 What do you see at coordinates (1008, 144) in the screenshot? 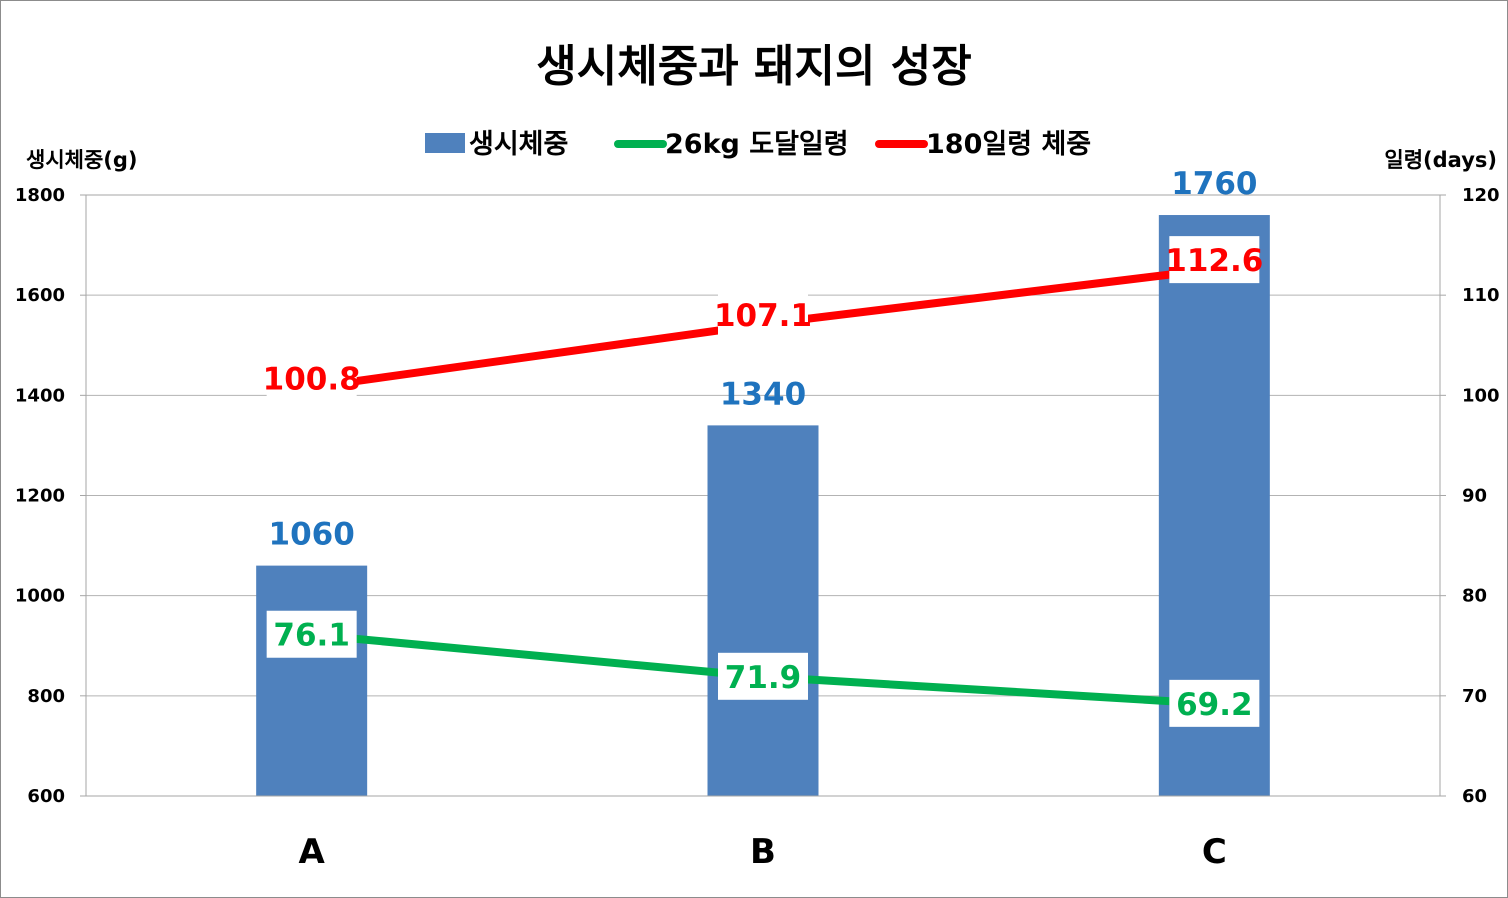
I see `legend-label-weight-at-180d: 180일령 체중` at bounding box center [1008, 144].